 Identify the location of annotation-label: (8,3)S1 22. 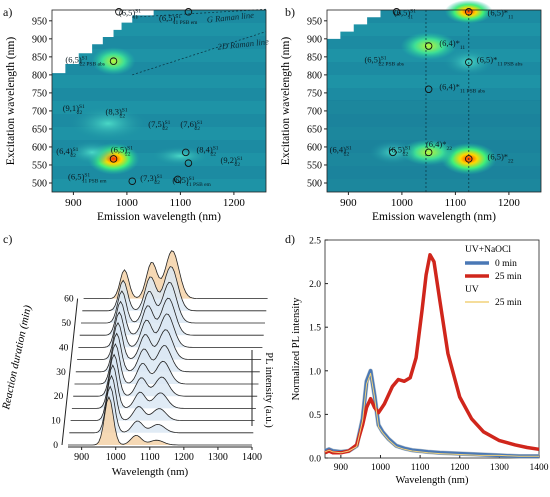
(117, 113).